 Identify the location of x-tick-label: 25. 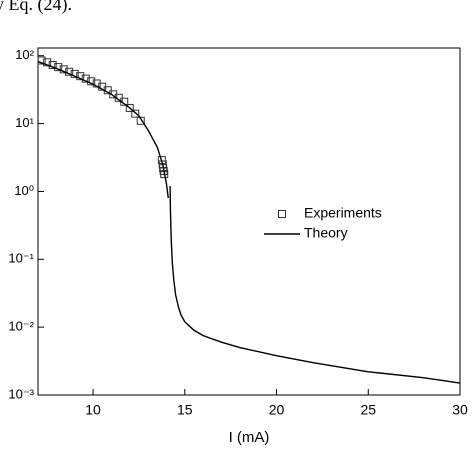
(368, 410).